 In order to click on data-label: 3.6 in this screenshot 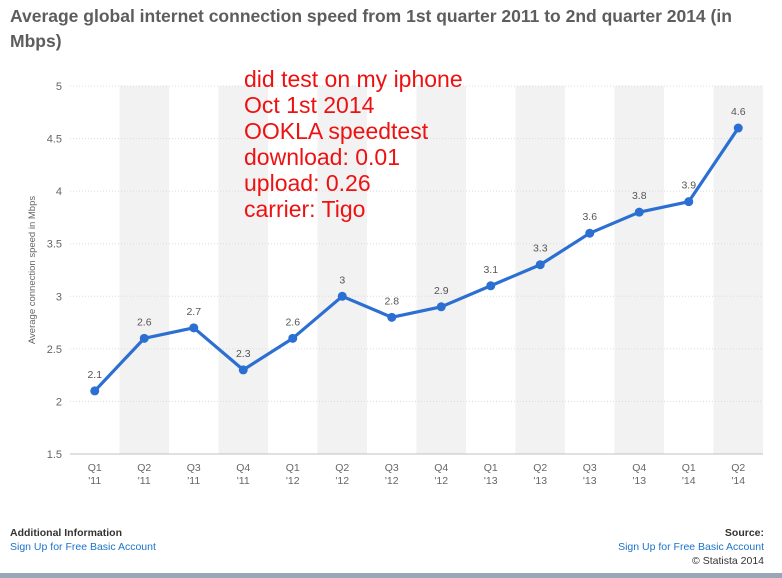, I will do `click(589, 217)`.